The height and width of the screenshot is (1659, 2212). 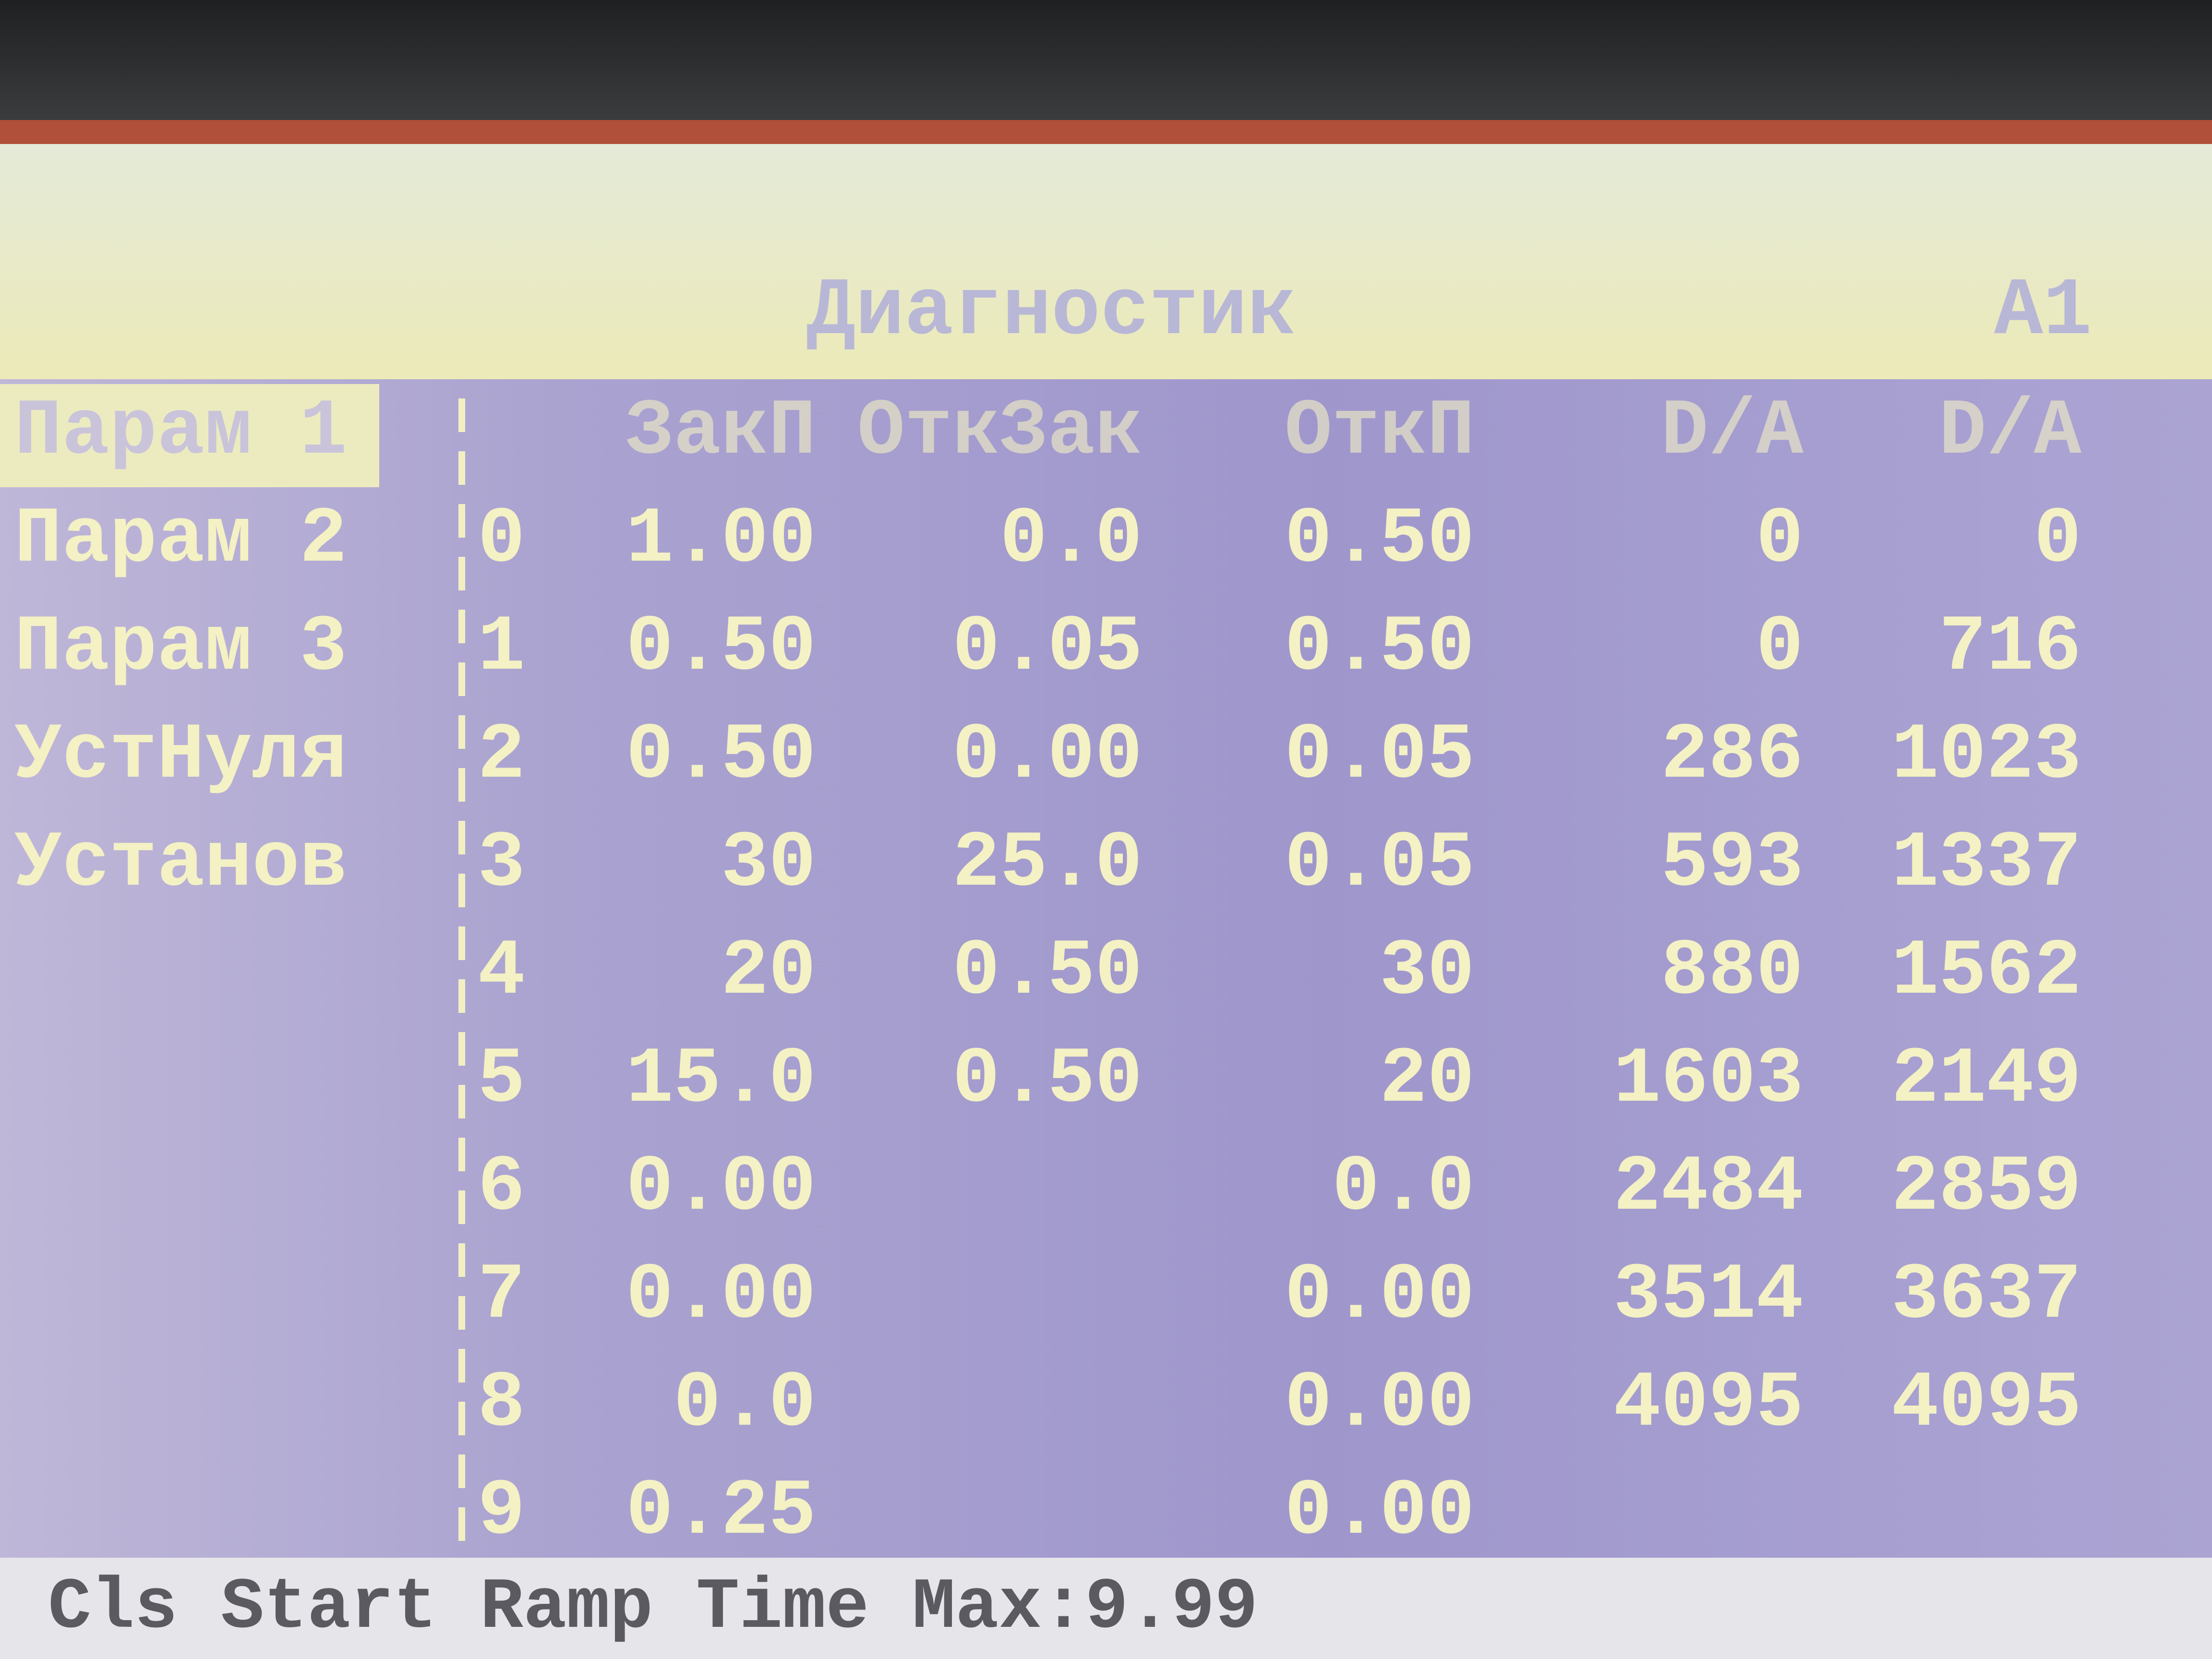 I want to click on table-cell: 3637, so click(x=1986, y=1296).